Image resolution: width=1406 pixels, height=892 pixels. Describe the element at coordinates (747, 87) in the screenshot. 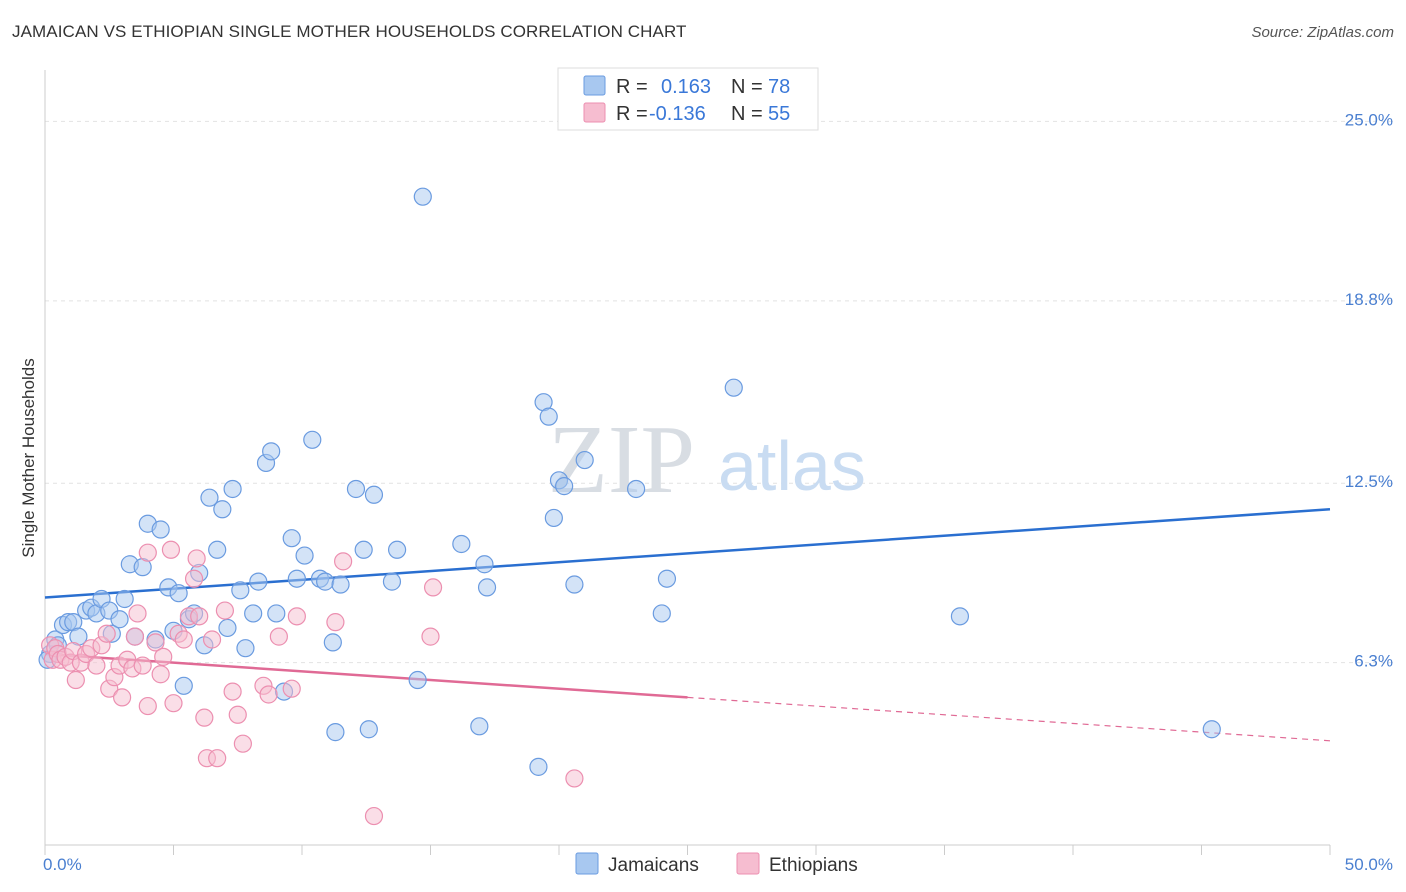

I see `legend-blue-n-label: N =` at that location.